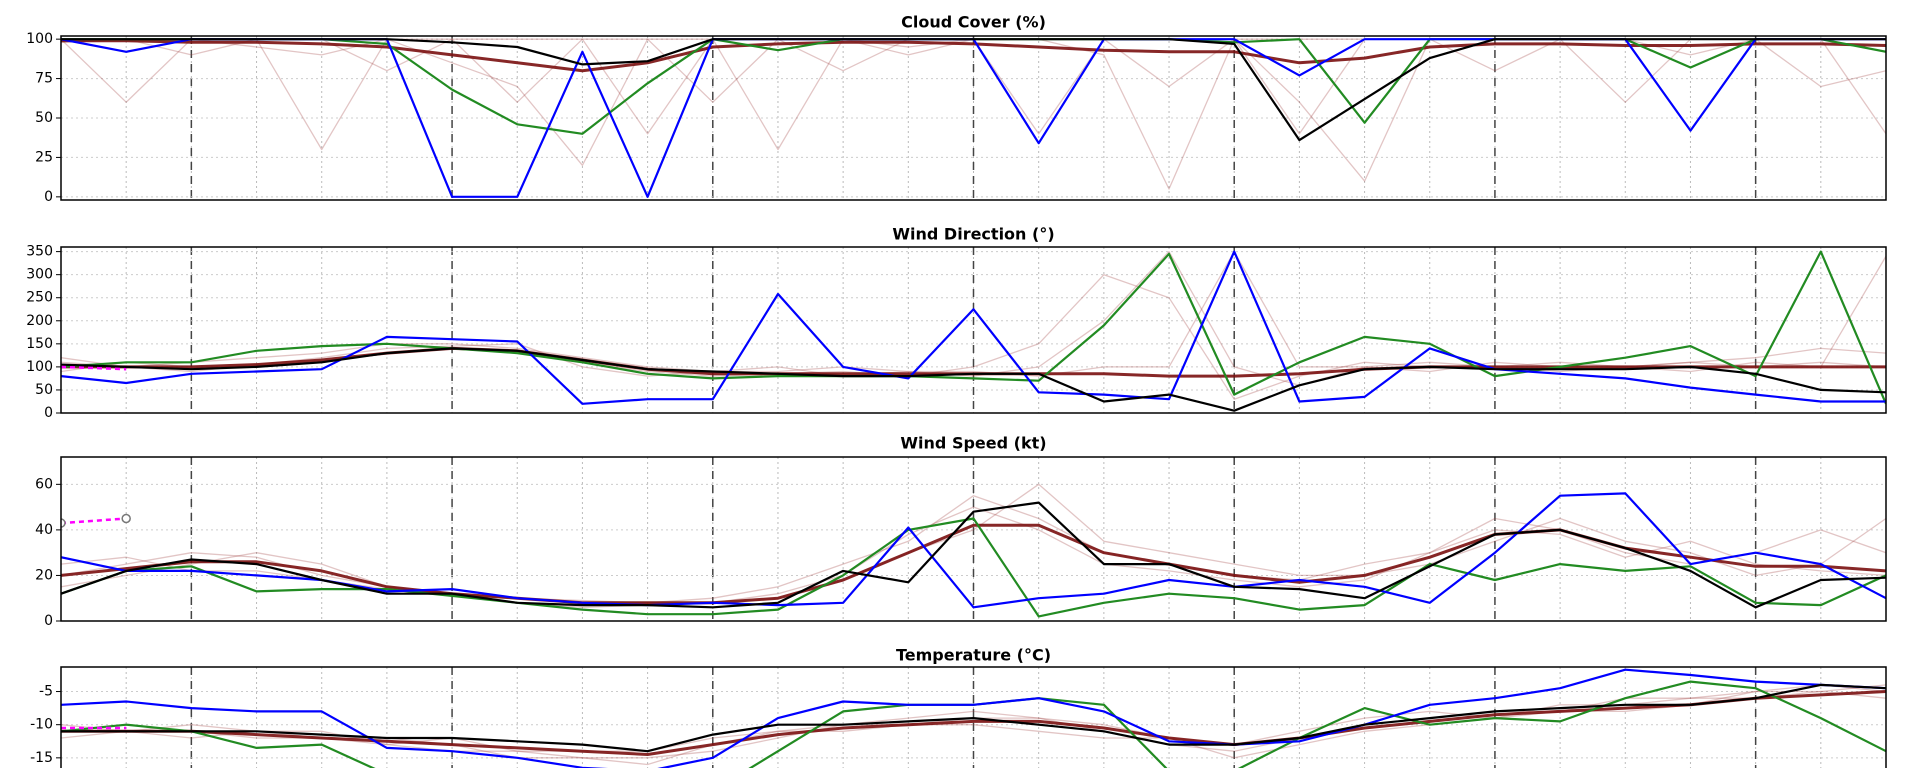  What do you see at coordinates (39, 275) in the screenshot?
I see `y-tick-label: 300` at bounding box center [39, 275].